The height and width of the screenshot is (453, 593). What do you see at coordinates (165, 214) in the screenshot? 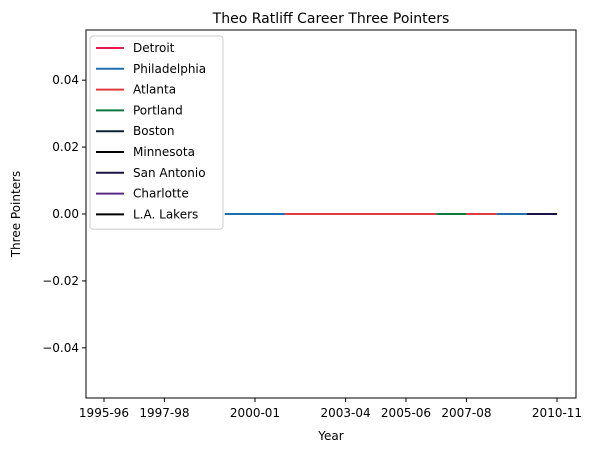
I see `legend-entry: L.A. Lakers` at bounding box center [165, 214].